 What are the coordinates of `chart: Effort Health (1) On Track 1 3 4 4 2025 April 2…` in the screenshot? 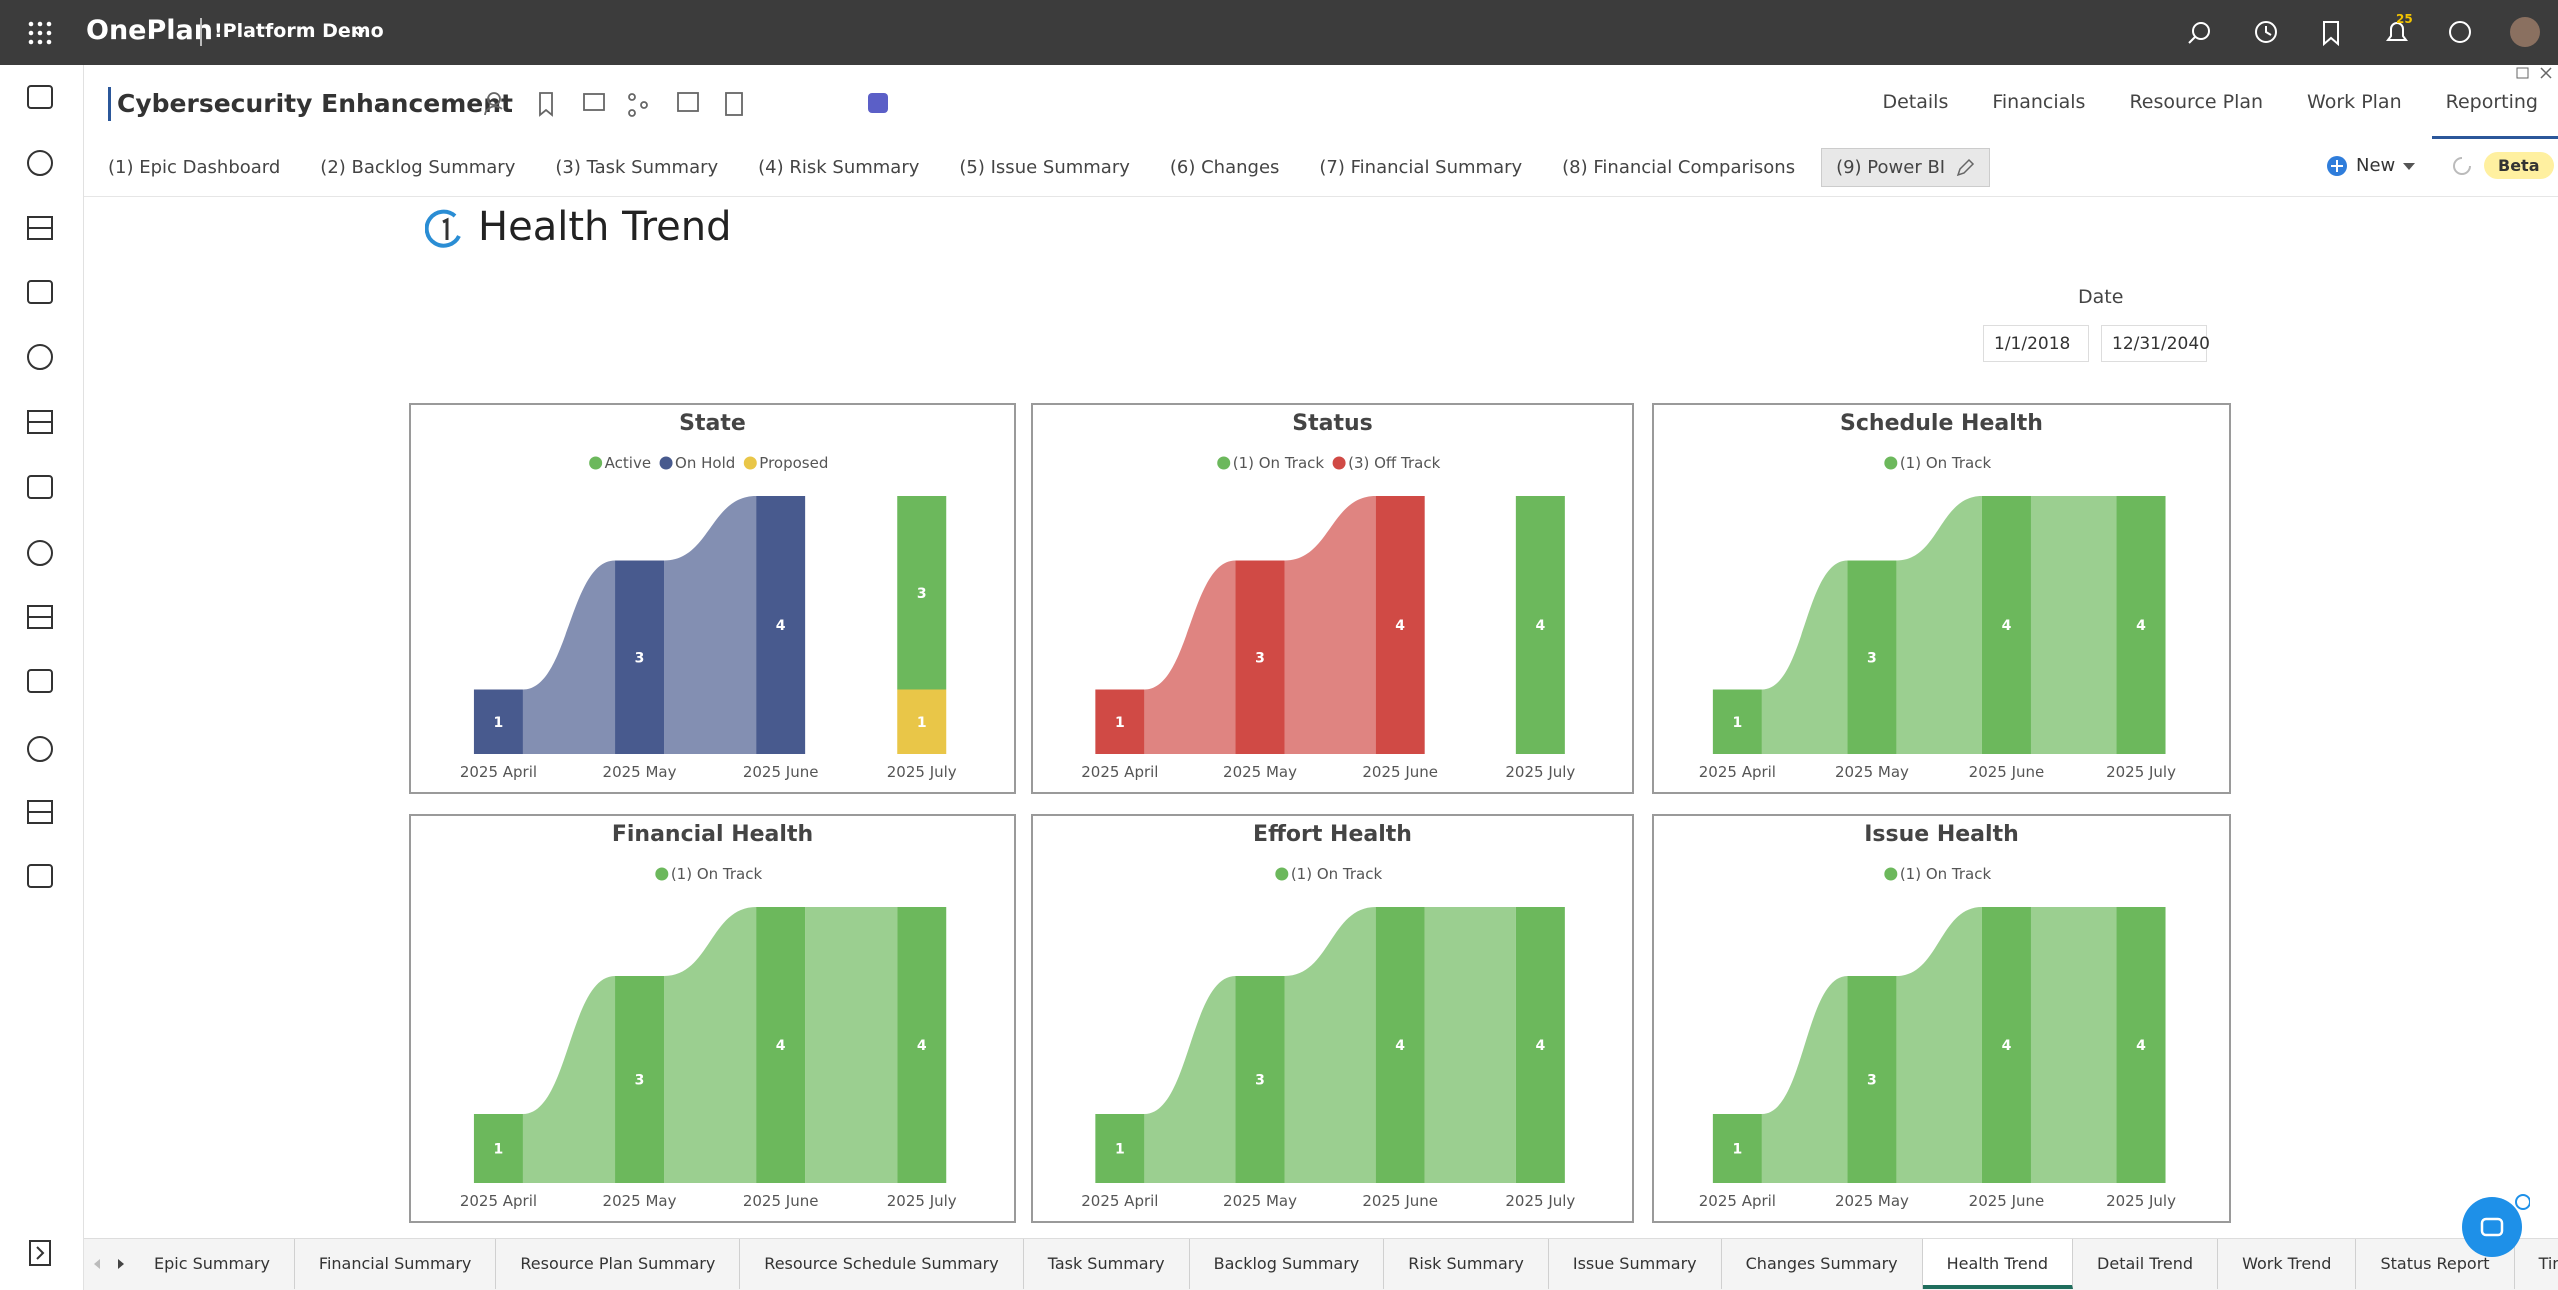 It's located at (1328, 1016).